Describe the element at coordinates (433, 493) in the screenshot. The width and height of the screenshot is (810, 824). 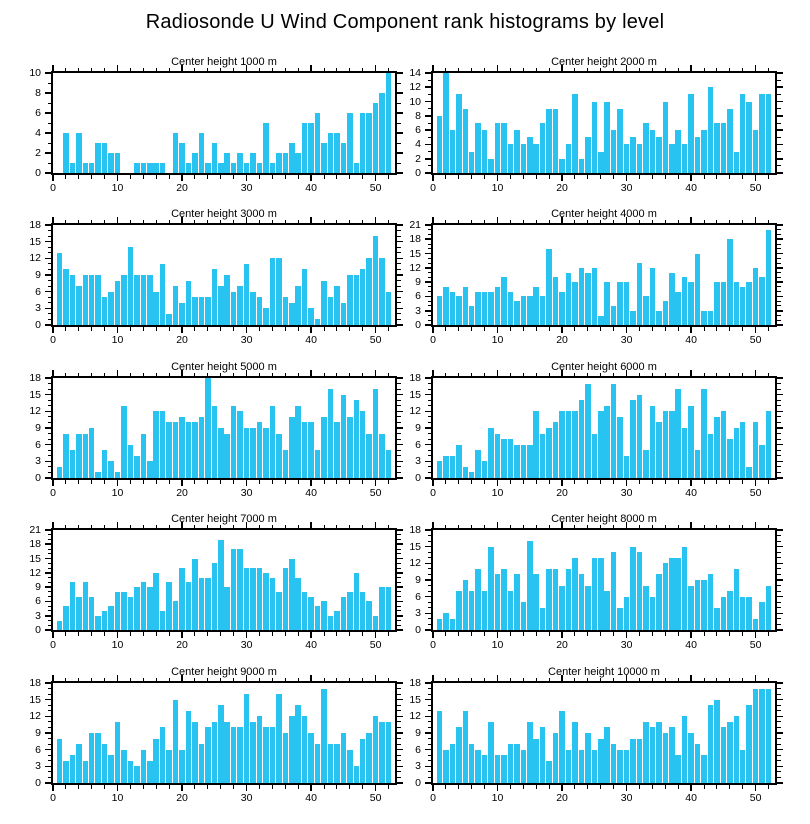
I see `x-tick-label: 0` at that location.